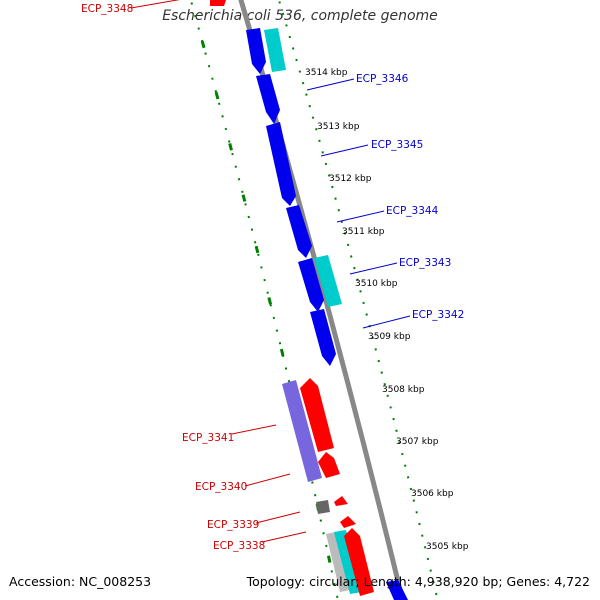 This screenshot has height=600, width=600. I want to click on gene-label: ECP_3344, so click(412, 211).